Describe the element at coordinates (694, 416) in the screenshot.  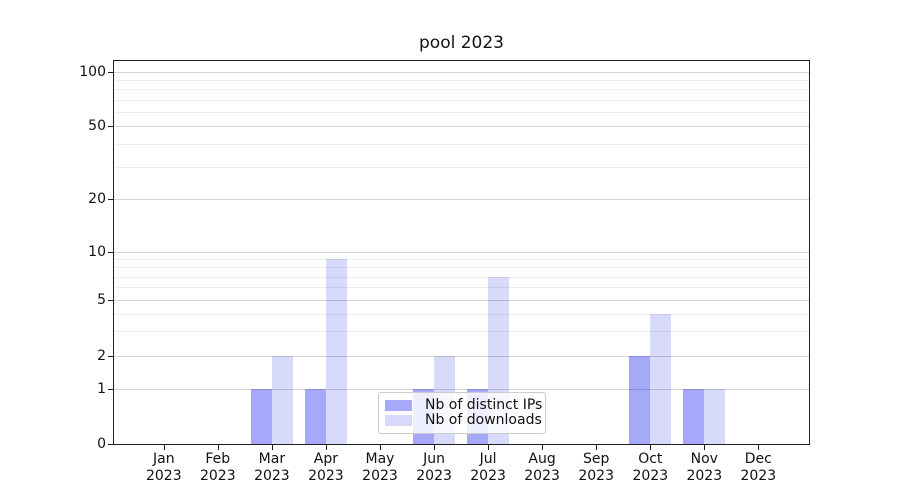
I see `bar-nb-of-distinct-ips-nov` at that location.